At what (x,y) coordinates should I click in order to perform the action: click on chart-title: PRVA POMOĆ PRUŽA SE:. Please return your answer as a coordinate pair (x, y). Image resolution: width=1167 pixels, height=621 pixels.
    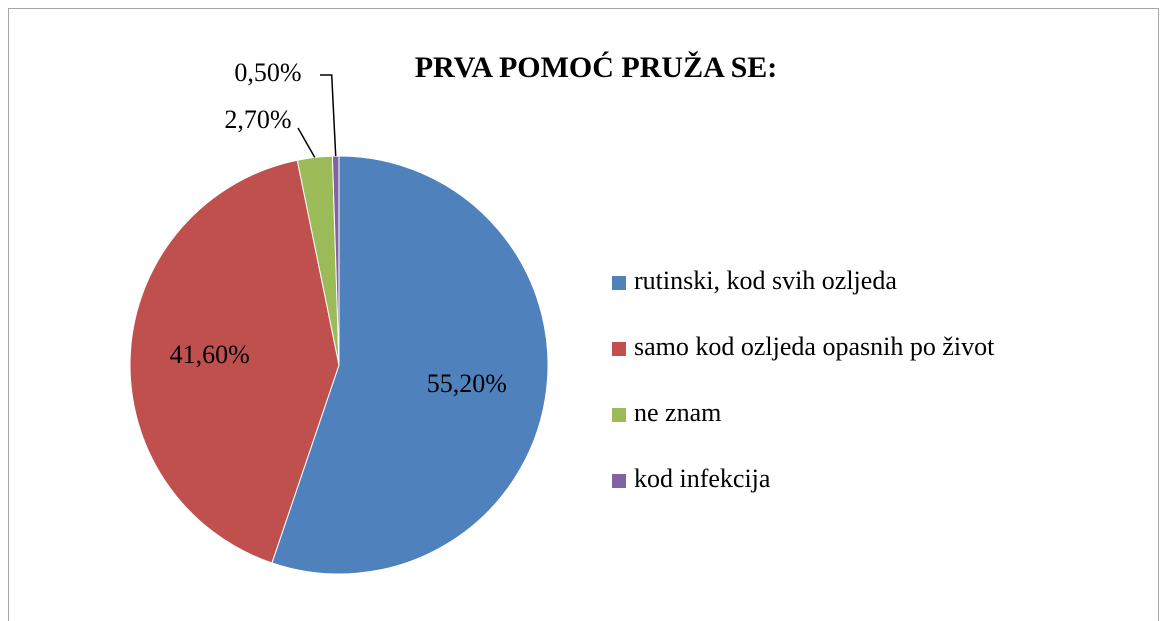
    Looking at the image, I should click on (596, 67).